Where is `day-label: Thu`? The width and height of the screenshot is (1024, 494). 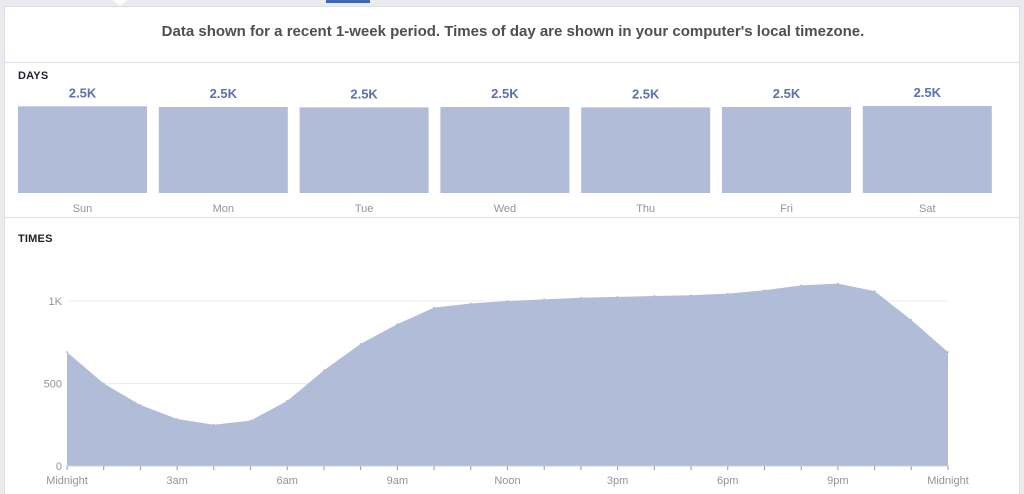 day-label: Thu is located at coordinates (645, 209).